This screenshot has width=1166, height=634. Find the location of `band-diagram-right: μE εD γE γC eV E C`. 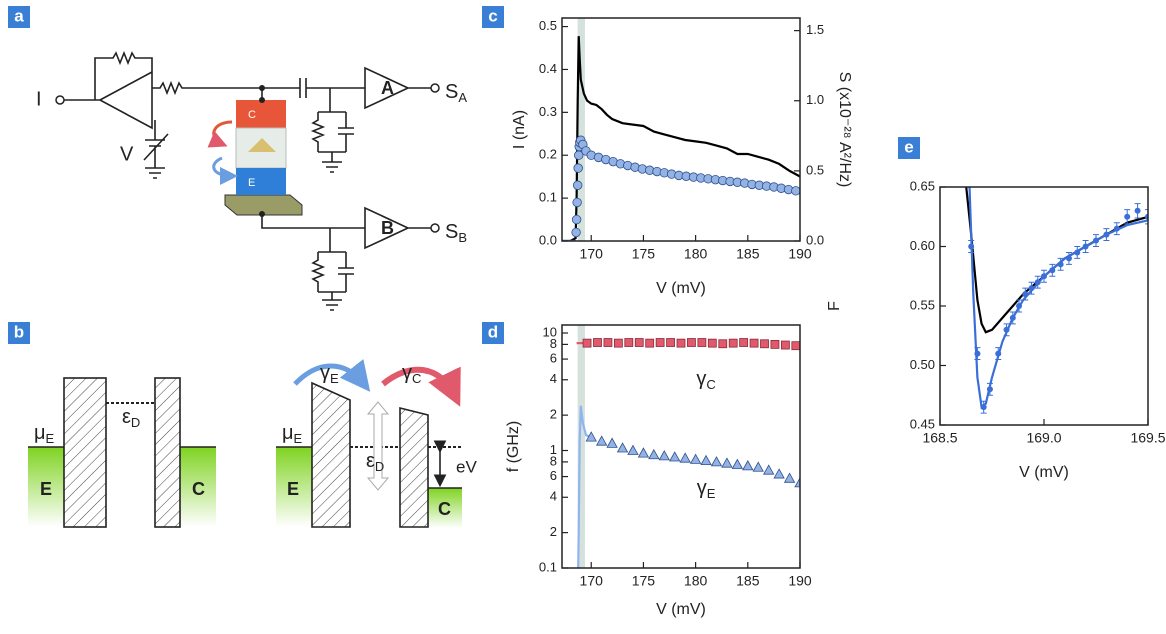

band-diagram-right: μE εD γE γC eV E C is located at coordinates (376, 443).